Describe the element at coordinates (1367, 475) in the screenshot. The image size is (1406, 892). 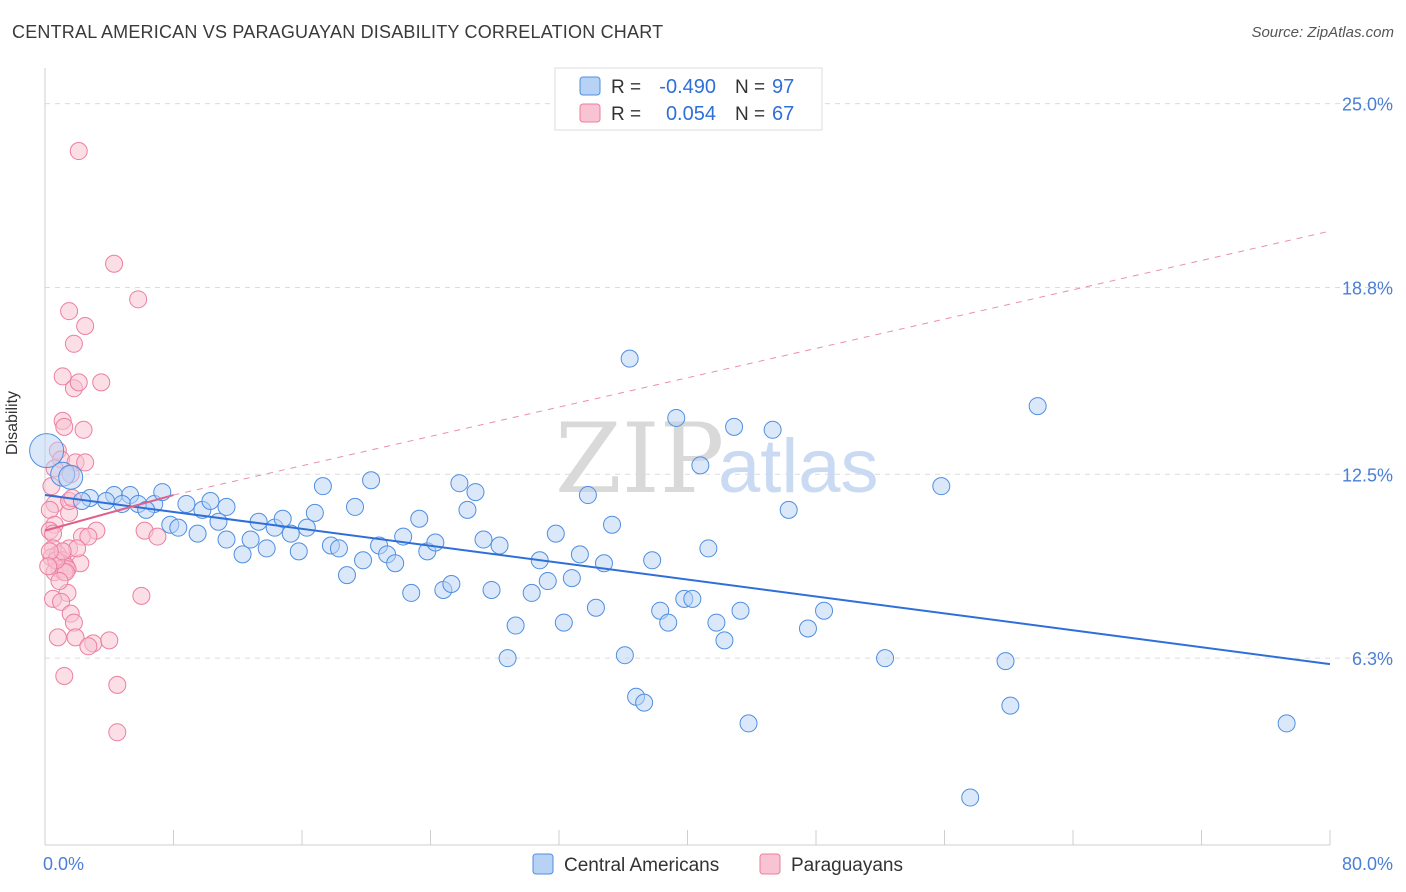
I see `y-tick-label: 12.5%` at that location.